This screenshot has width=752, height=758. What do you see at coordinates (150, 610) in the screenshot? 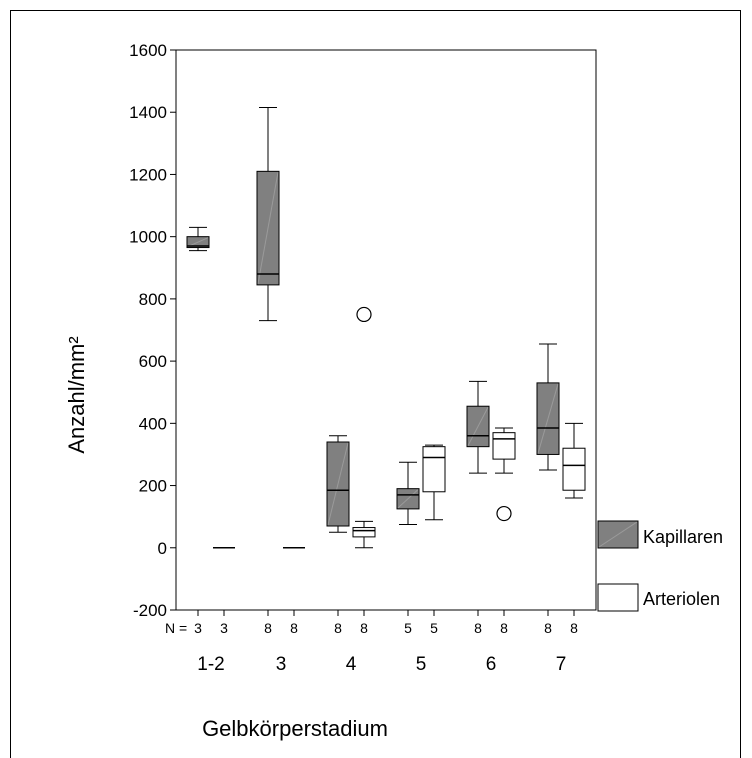
I see `y-tick-label: -200` at bounding box center [150, 610].